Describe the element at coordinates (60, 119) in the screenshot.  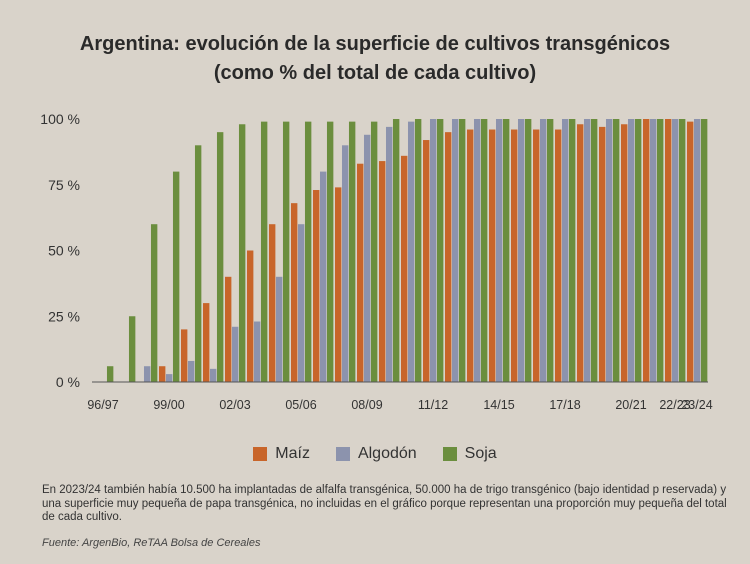
I see `y-tick-label: 100 %` at that location.